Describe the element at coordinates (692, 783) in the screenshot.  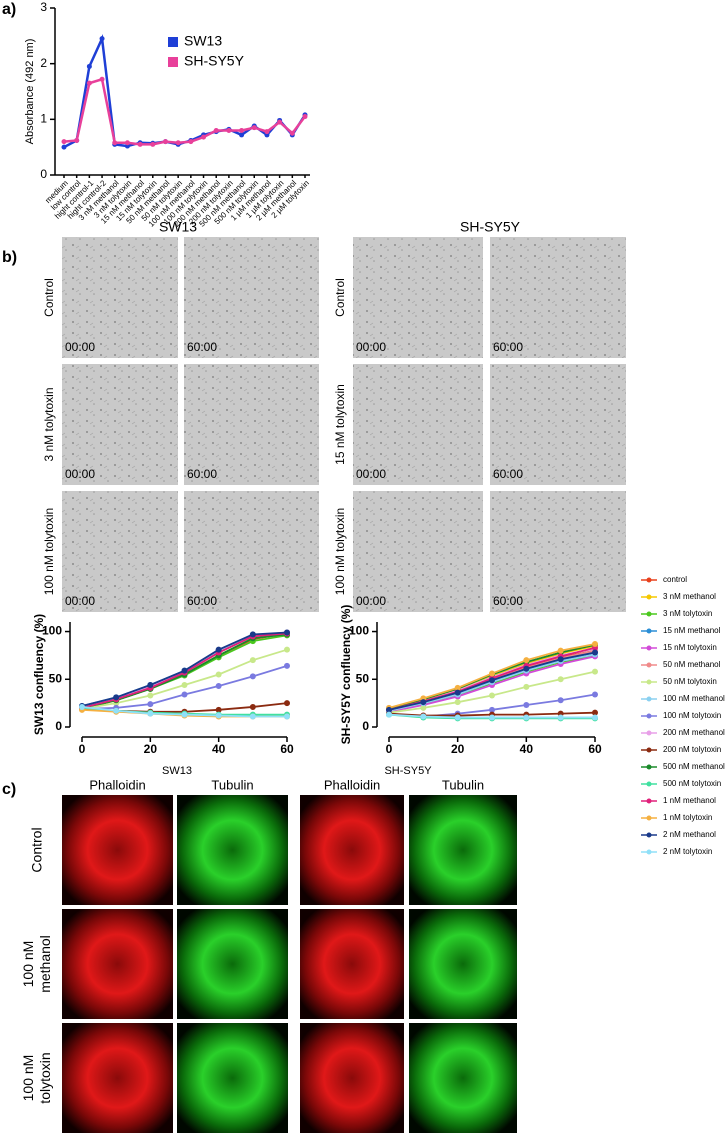
I see `legend-label: 500 nM tolytoxin` at that location.